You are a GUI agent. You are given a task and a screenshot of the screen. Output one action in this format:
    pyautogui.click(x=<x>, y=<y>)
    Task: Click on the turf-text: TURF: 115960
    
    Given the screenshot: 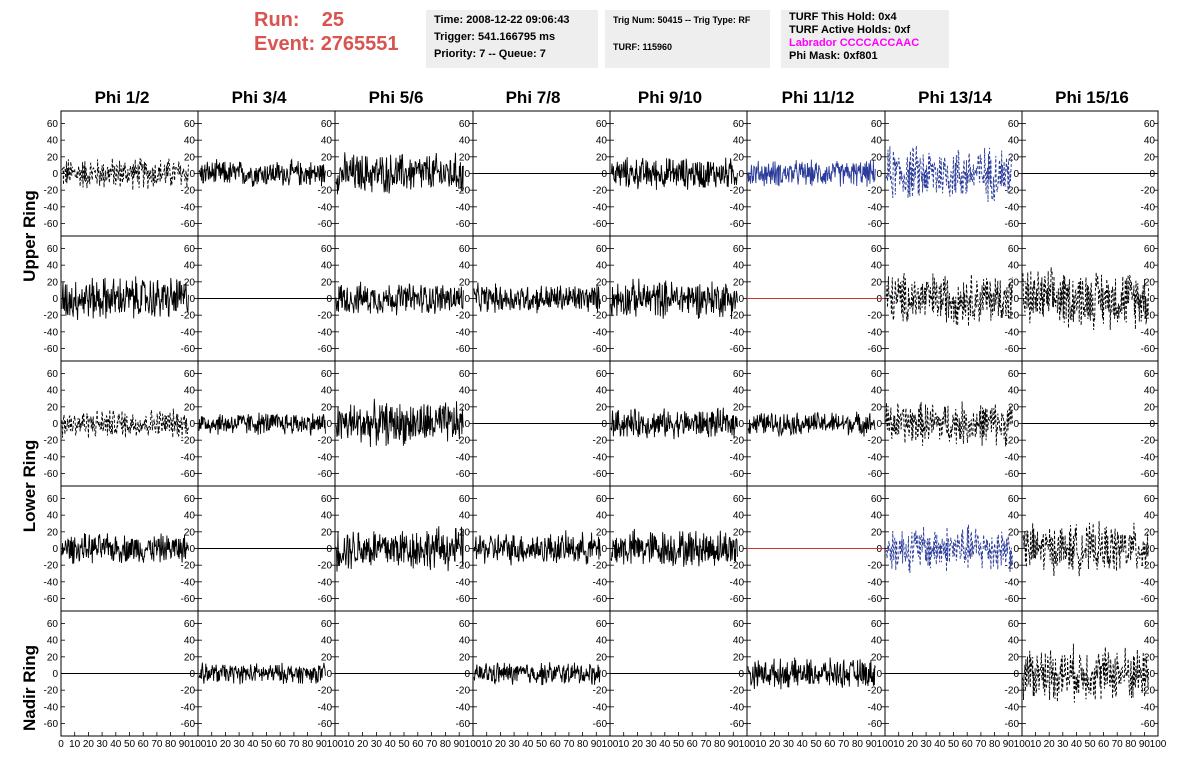 What is the action you would take?
    pyautogui.click(x=643, y=47)
    